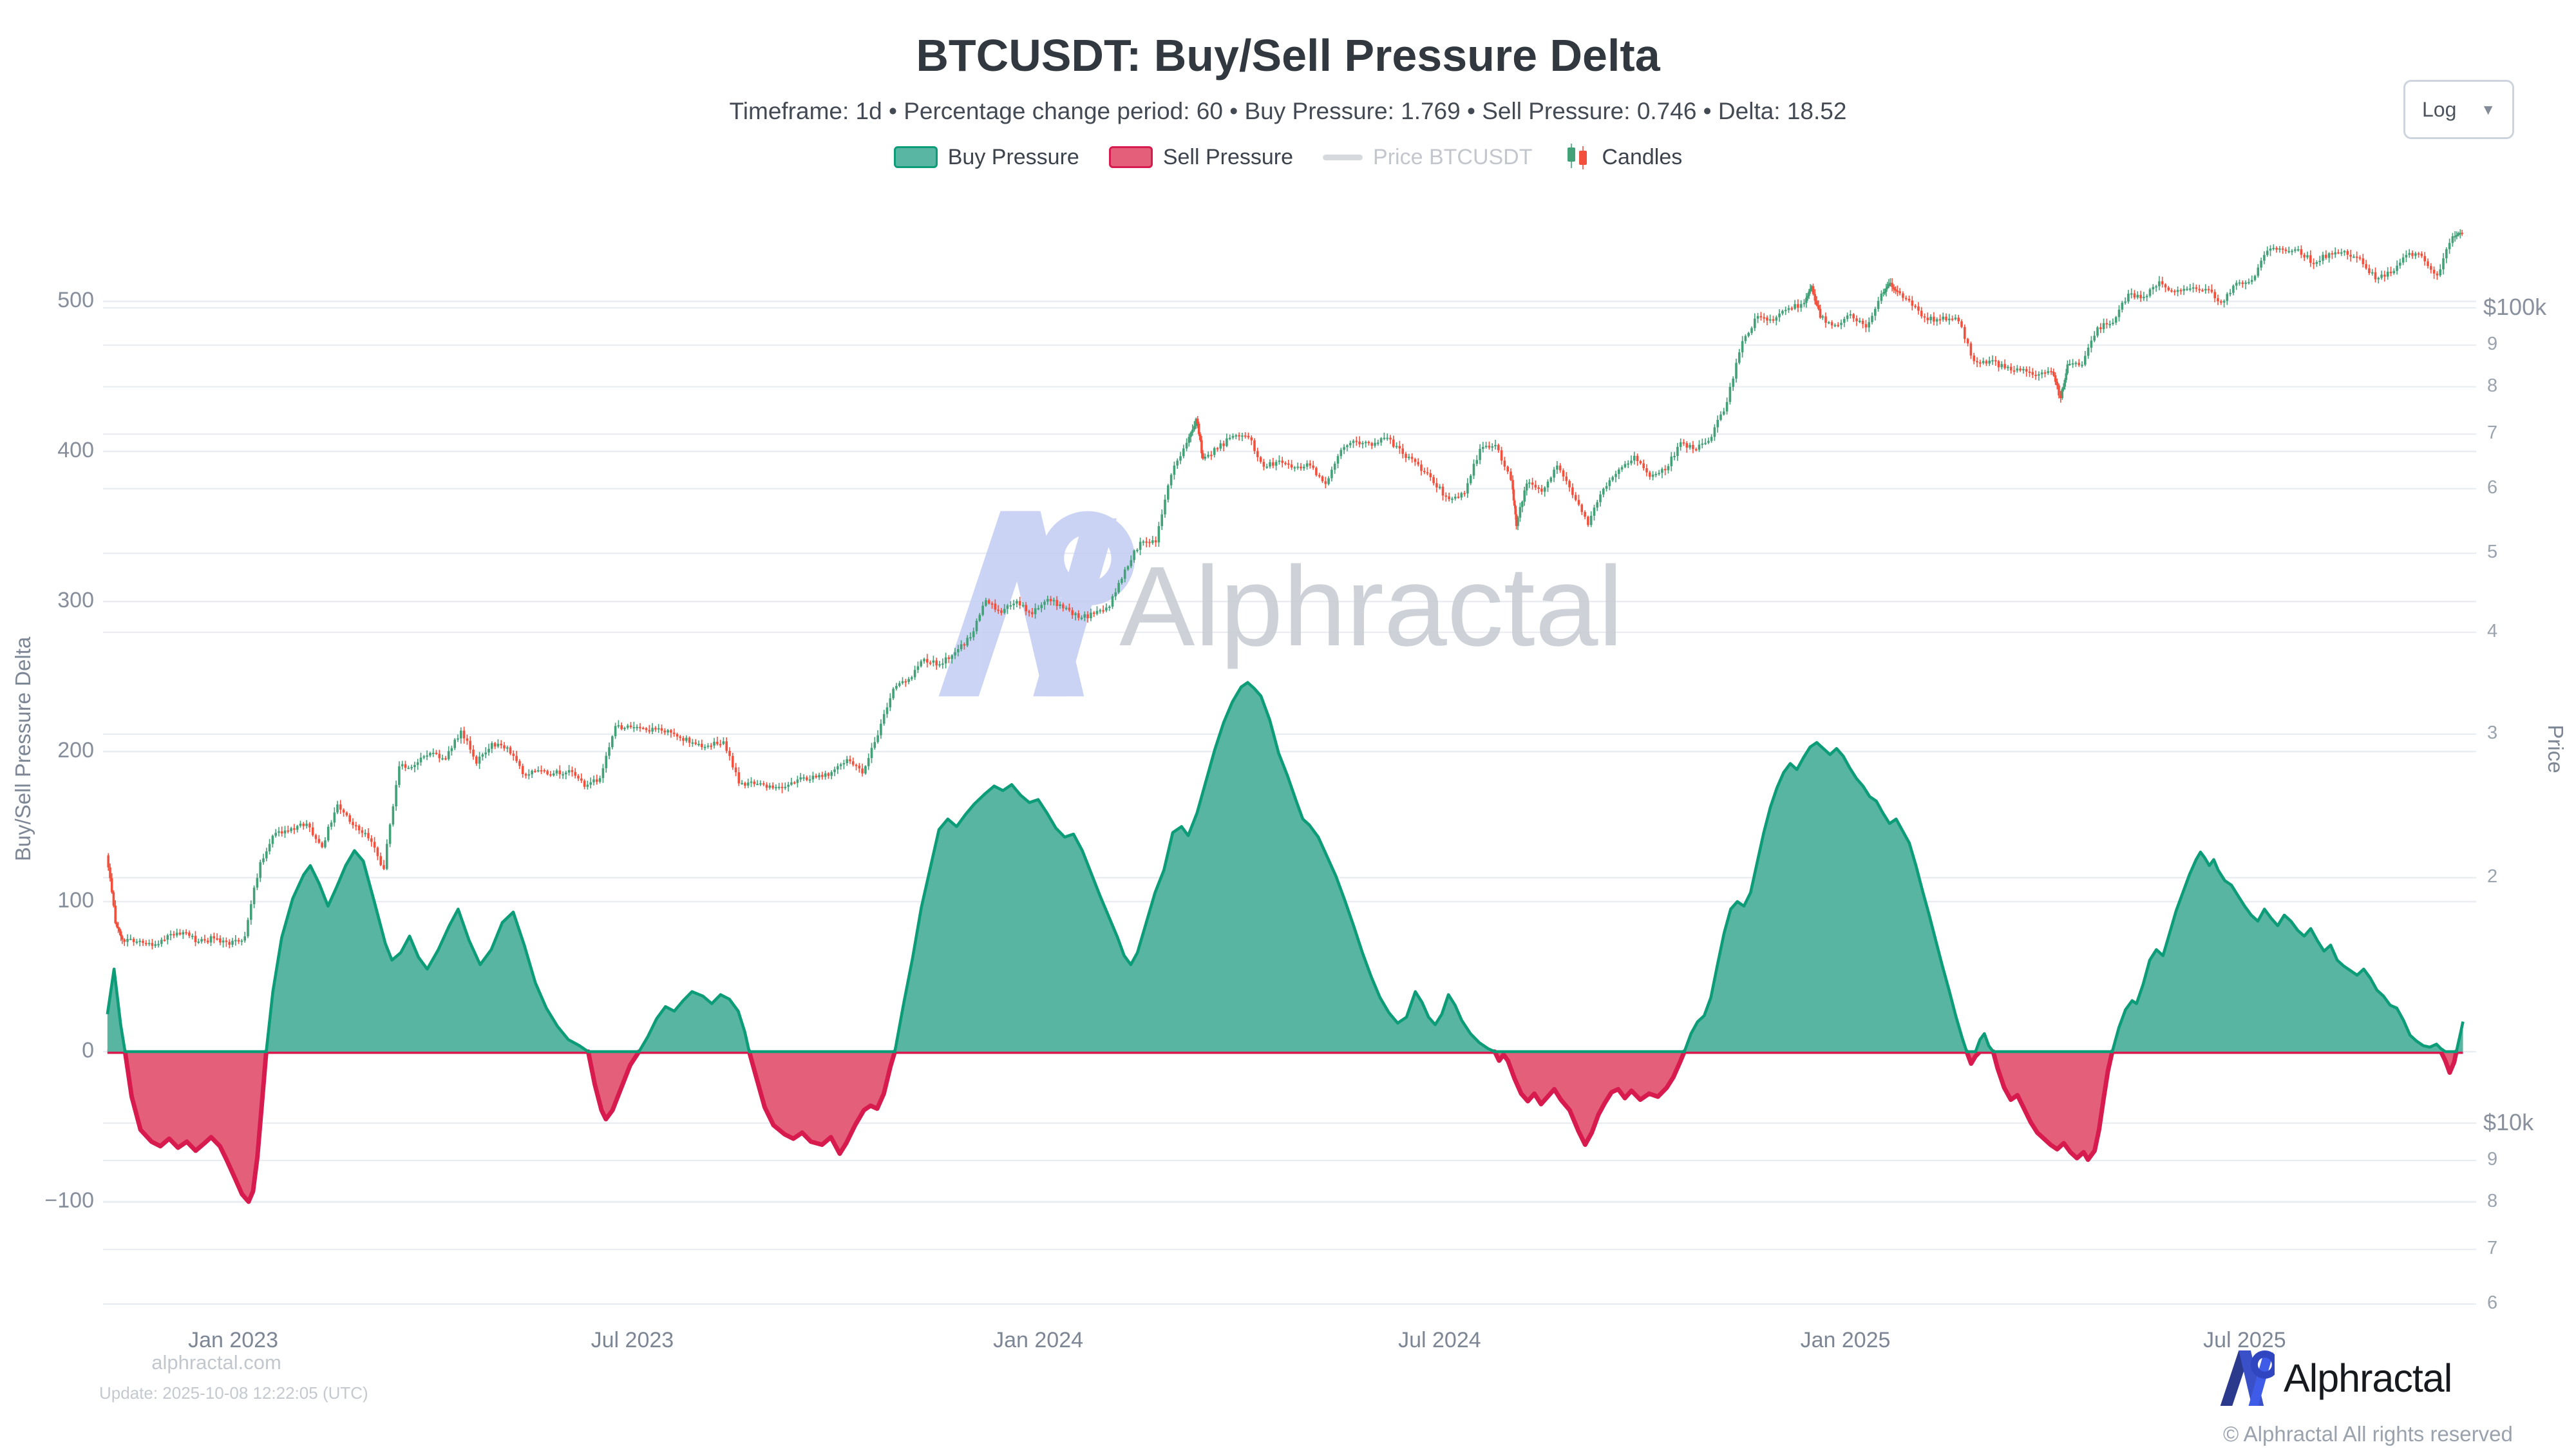 The width and height of the screenshot is (2576, 1449). I want to click on x-tick: Jan 2023, so click(233, 1340).